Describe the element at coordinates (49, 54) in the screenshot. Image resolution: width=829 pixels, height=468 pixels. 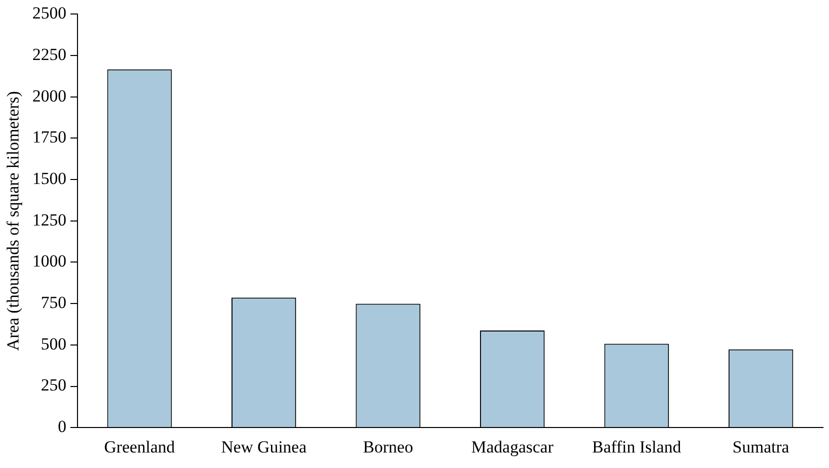
I see `y-tick-label: 2250` at that location.